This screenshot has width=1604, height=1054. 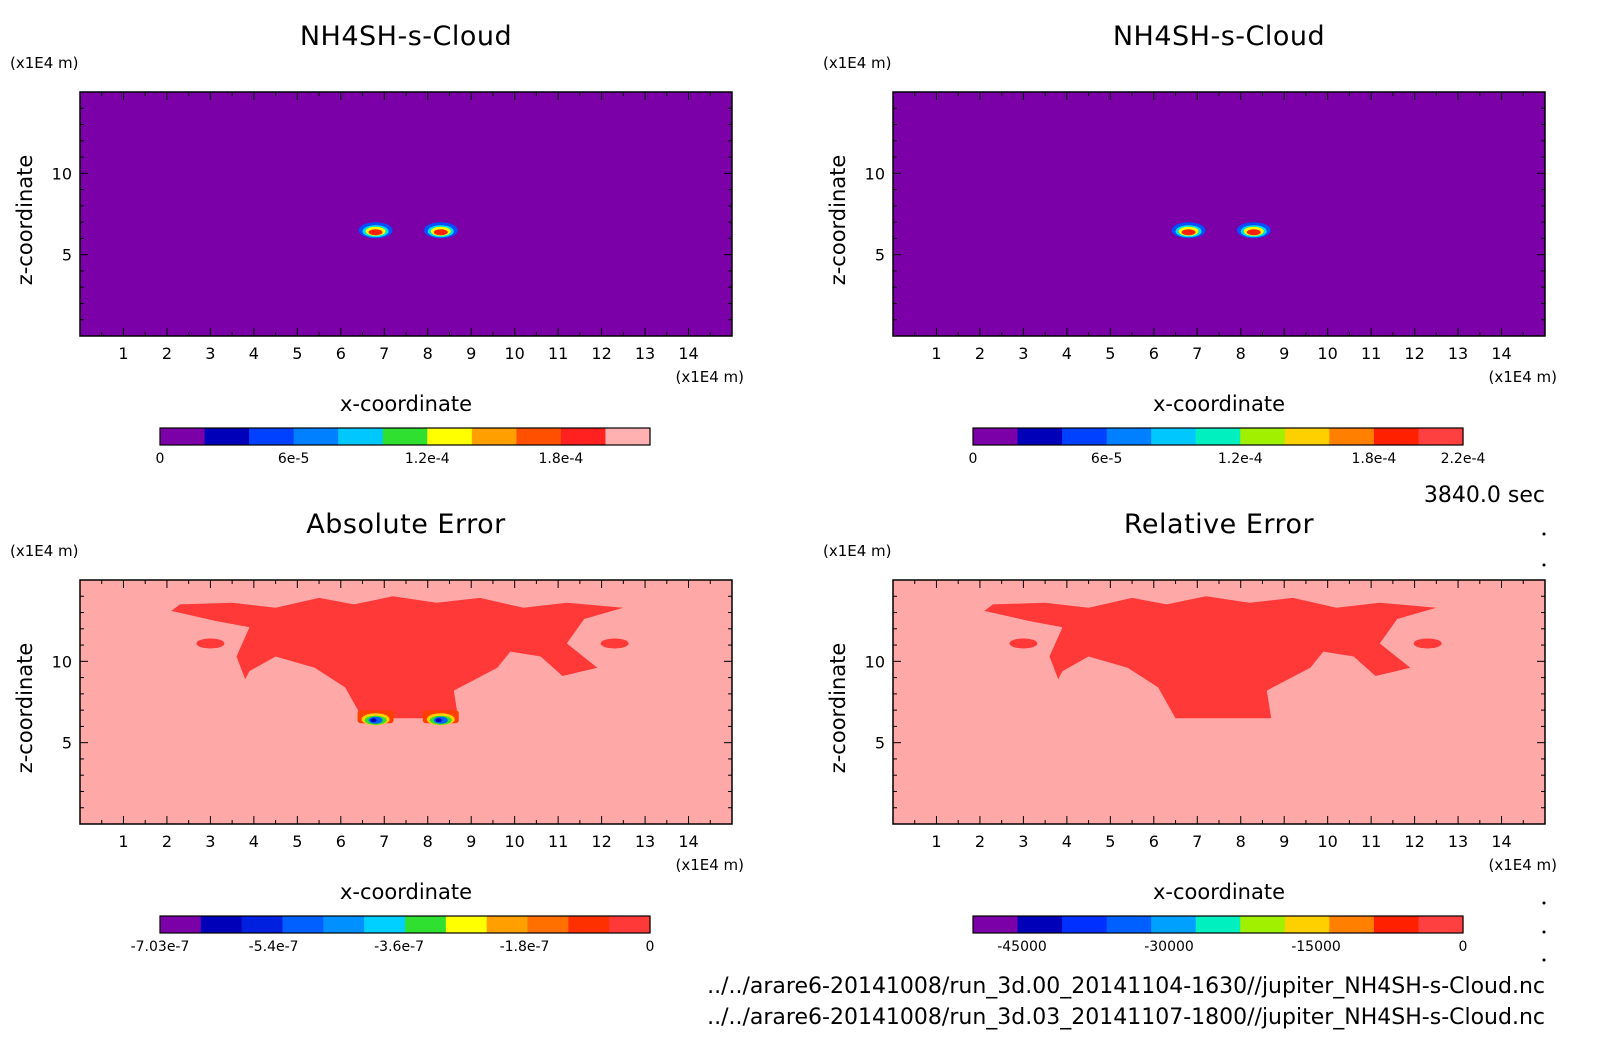 What do you see at coordinates (525, 947) in the screenshot?
I see `colorbar-tick-label: -1.8e-7` at bounding box center [525, 947].